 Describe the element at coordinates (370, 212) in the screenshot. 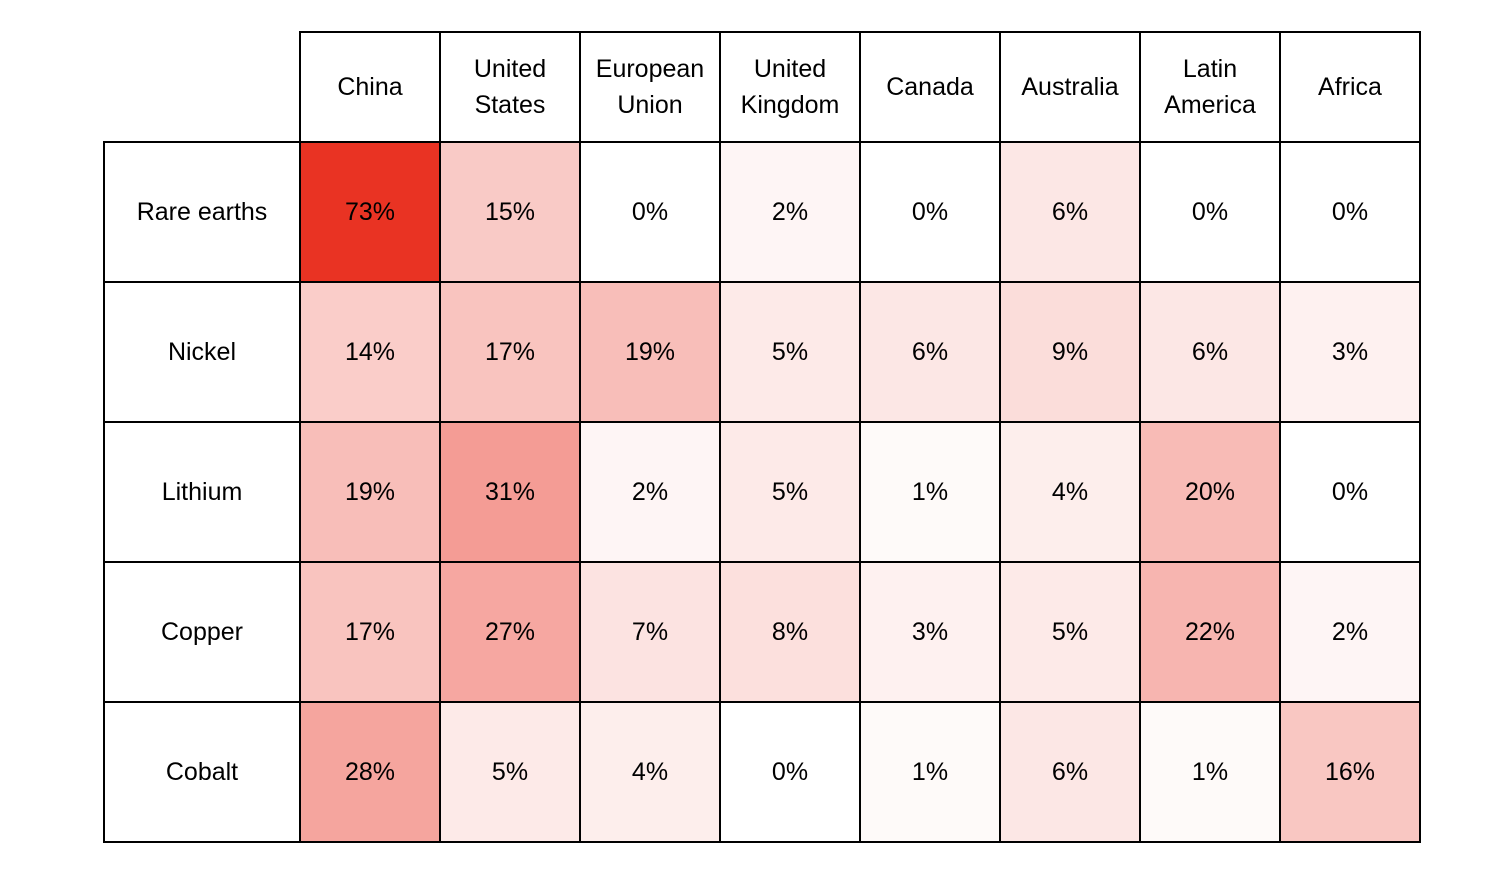

I see `heatmap-cell: 73%` at that location.